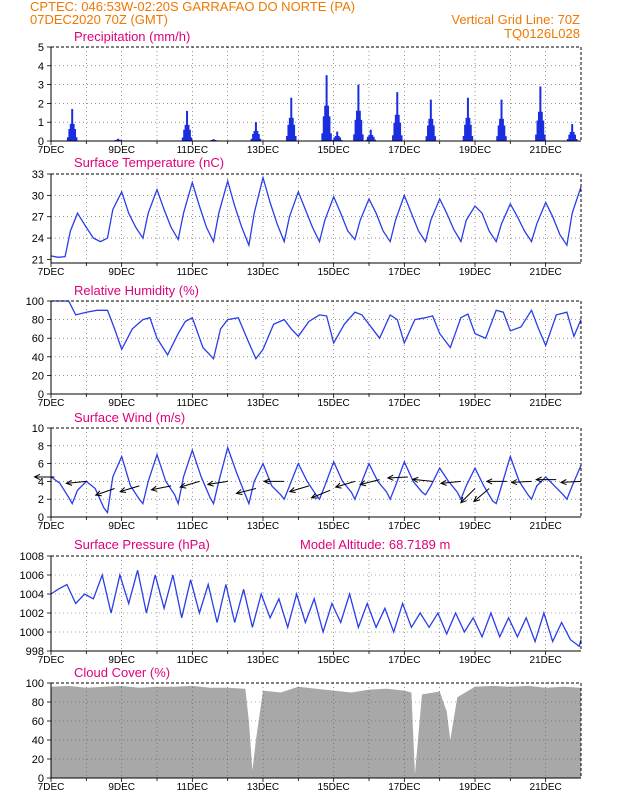 The width and height of the screenshot is (618, 800). I want to click on wind-ytick-label: 10, so click(38, 429).